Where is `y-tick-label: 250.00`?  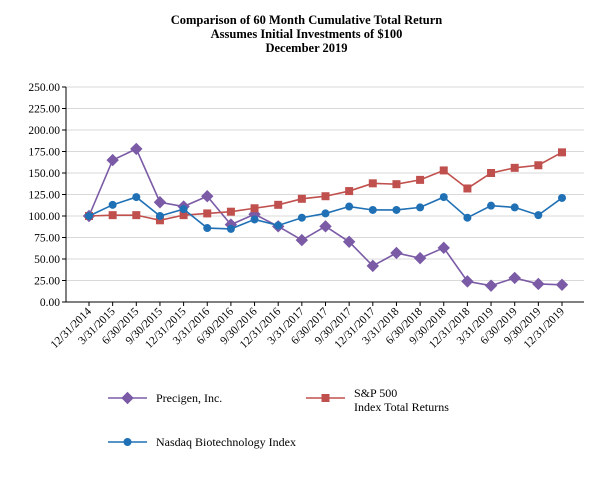
y-tick-label: 250.00 is located at coordinates (44, 88).